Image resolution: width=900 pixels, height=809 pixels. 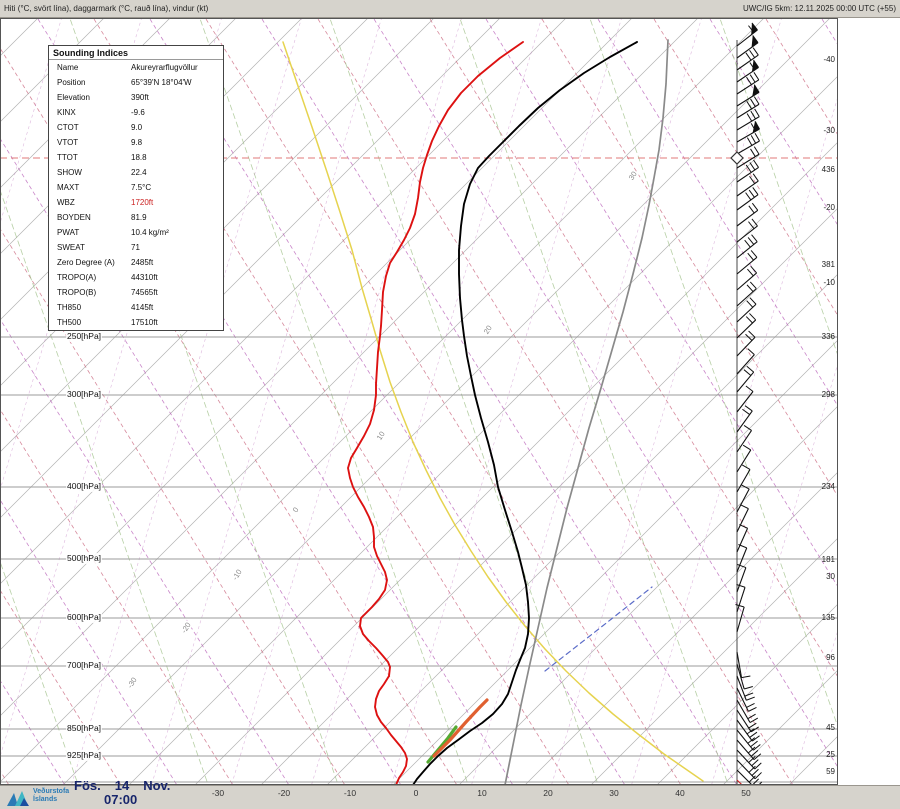 I want to click on right-axis-label: 25, so click(x=830, y=754).